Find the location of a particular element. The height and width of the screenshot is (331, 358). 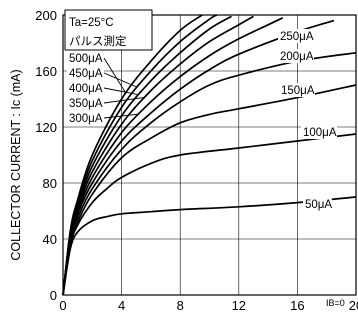

x-tick-label: 4 is located at coordinates (121, 305).